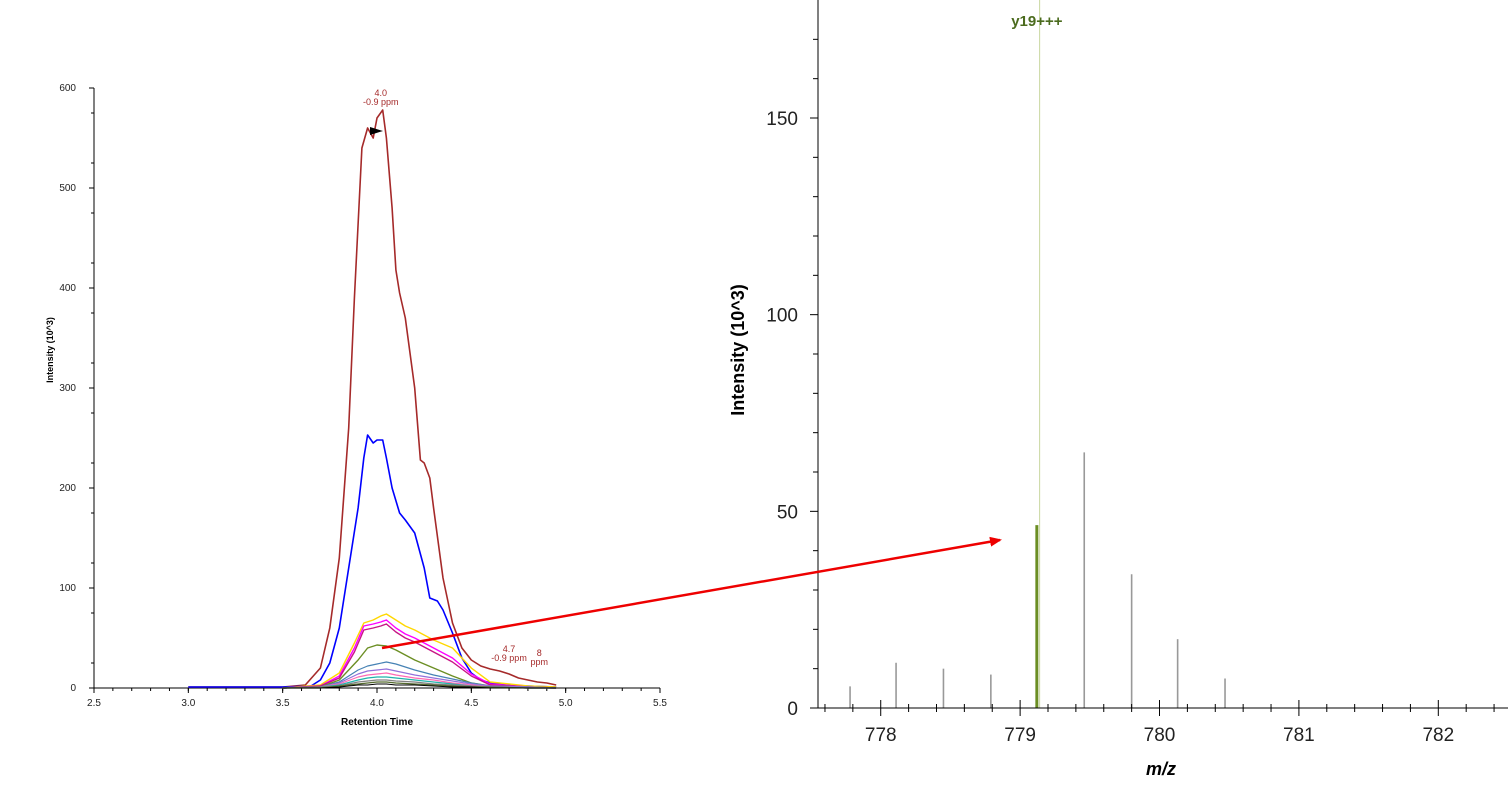 Image resolution: width=1508 pixels, height=785 pixels. Describe the element at coordinates (509, 658) in the screenshot. I see `peak-annotation-1: -0.9 ppm` at that location.